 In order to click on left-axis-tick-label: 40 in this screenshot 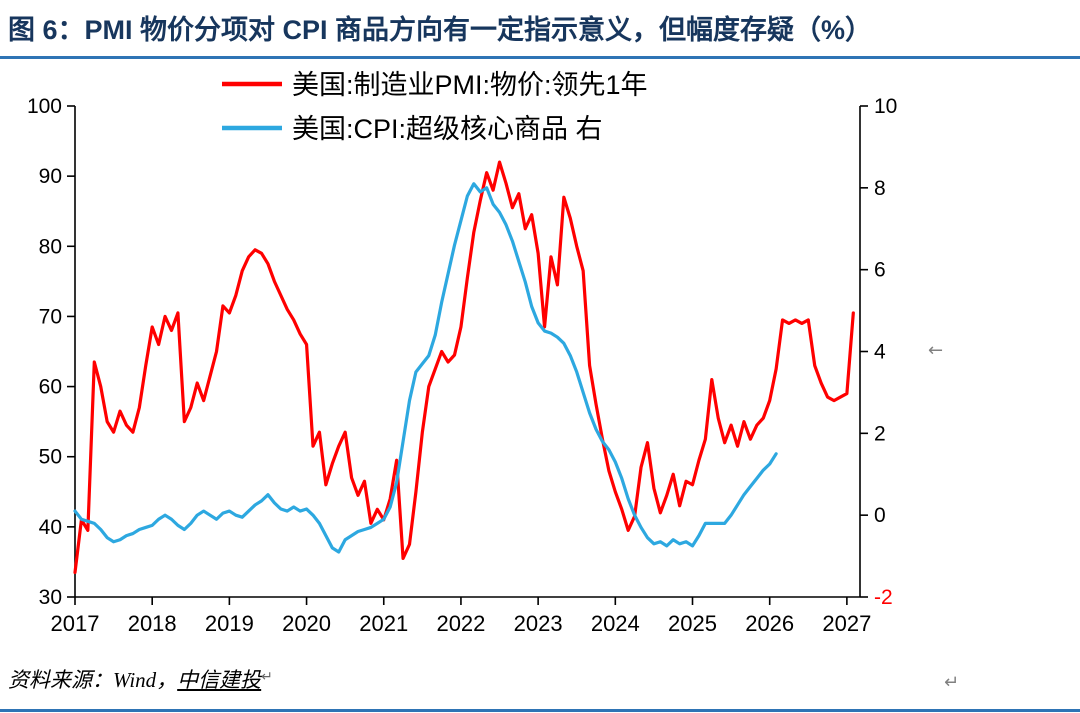, I will do `click(50, 527)`.